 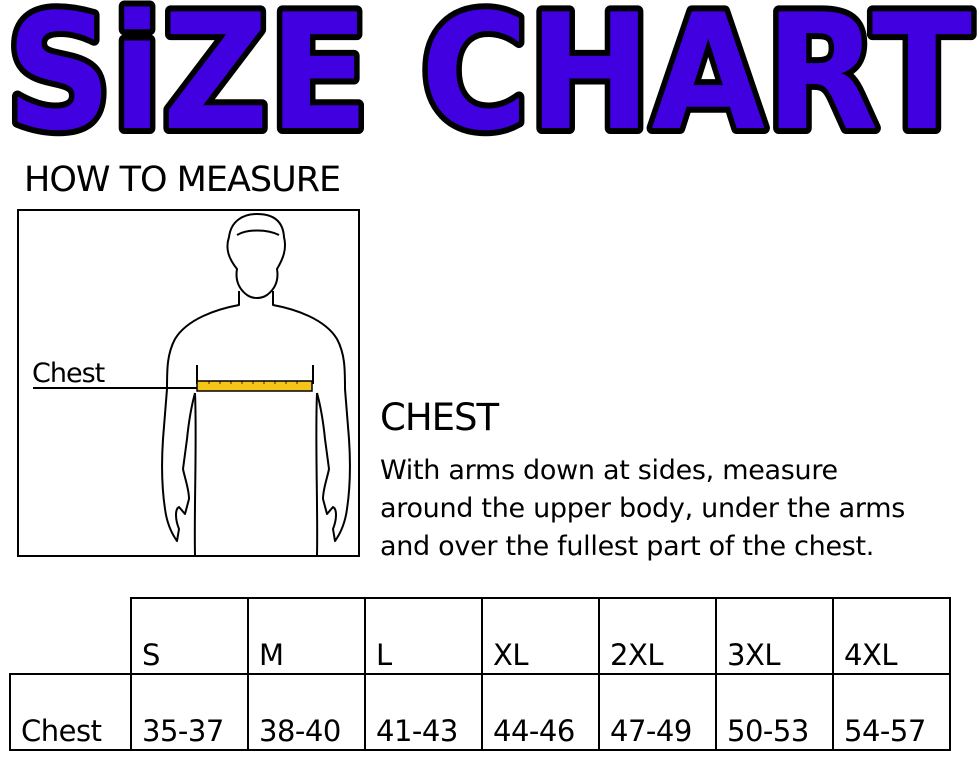 I want to click on empty-corner-cell, so click(x=71, y=636).